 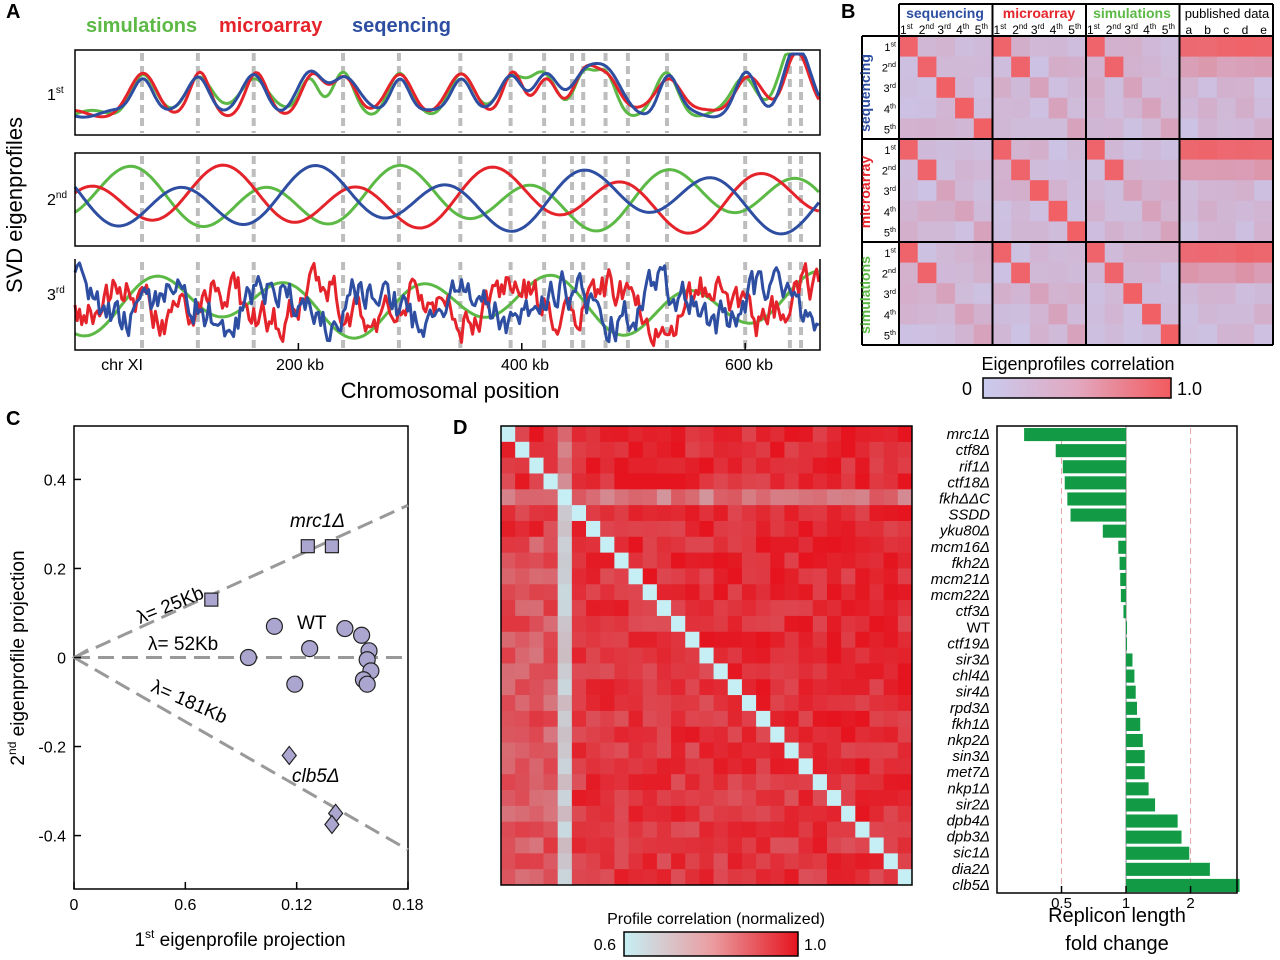 I want to click on x-tick-label: 0.5, so click(x=1061, y=903).